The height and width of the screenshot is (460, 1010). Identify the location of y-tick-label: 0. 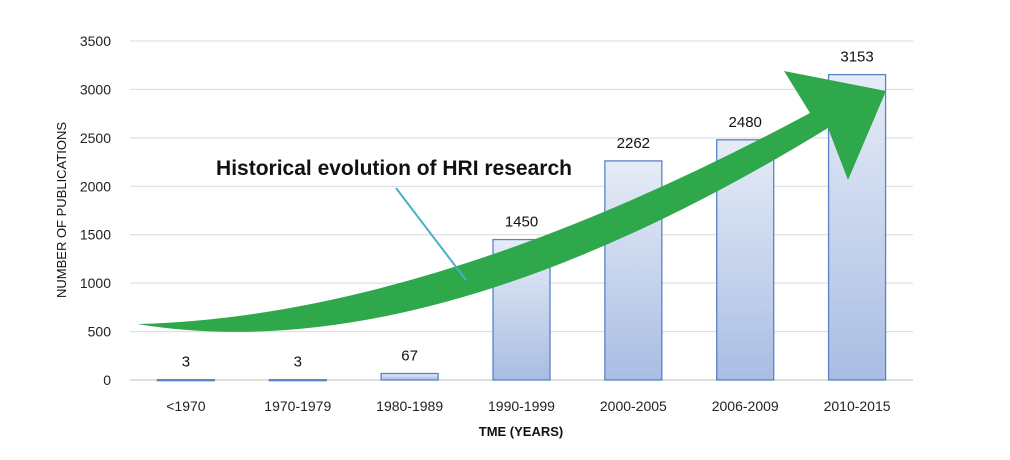
(107, 380).